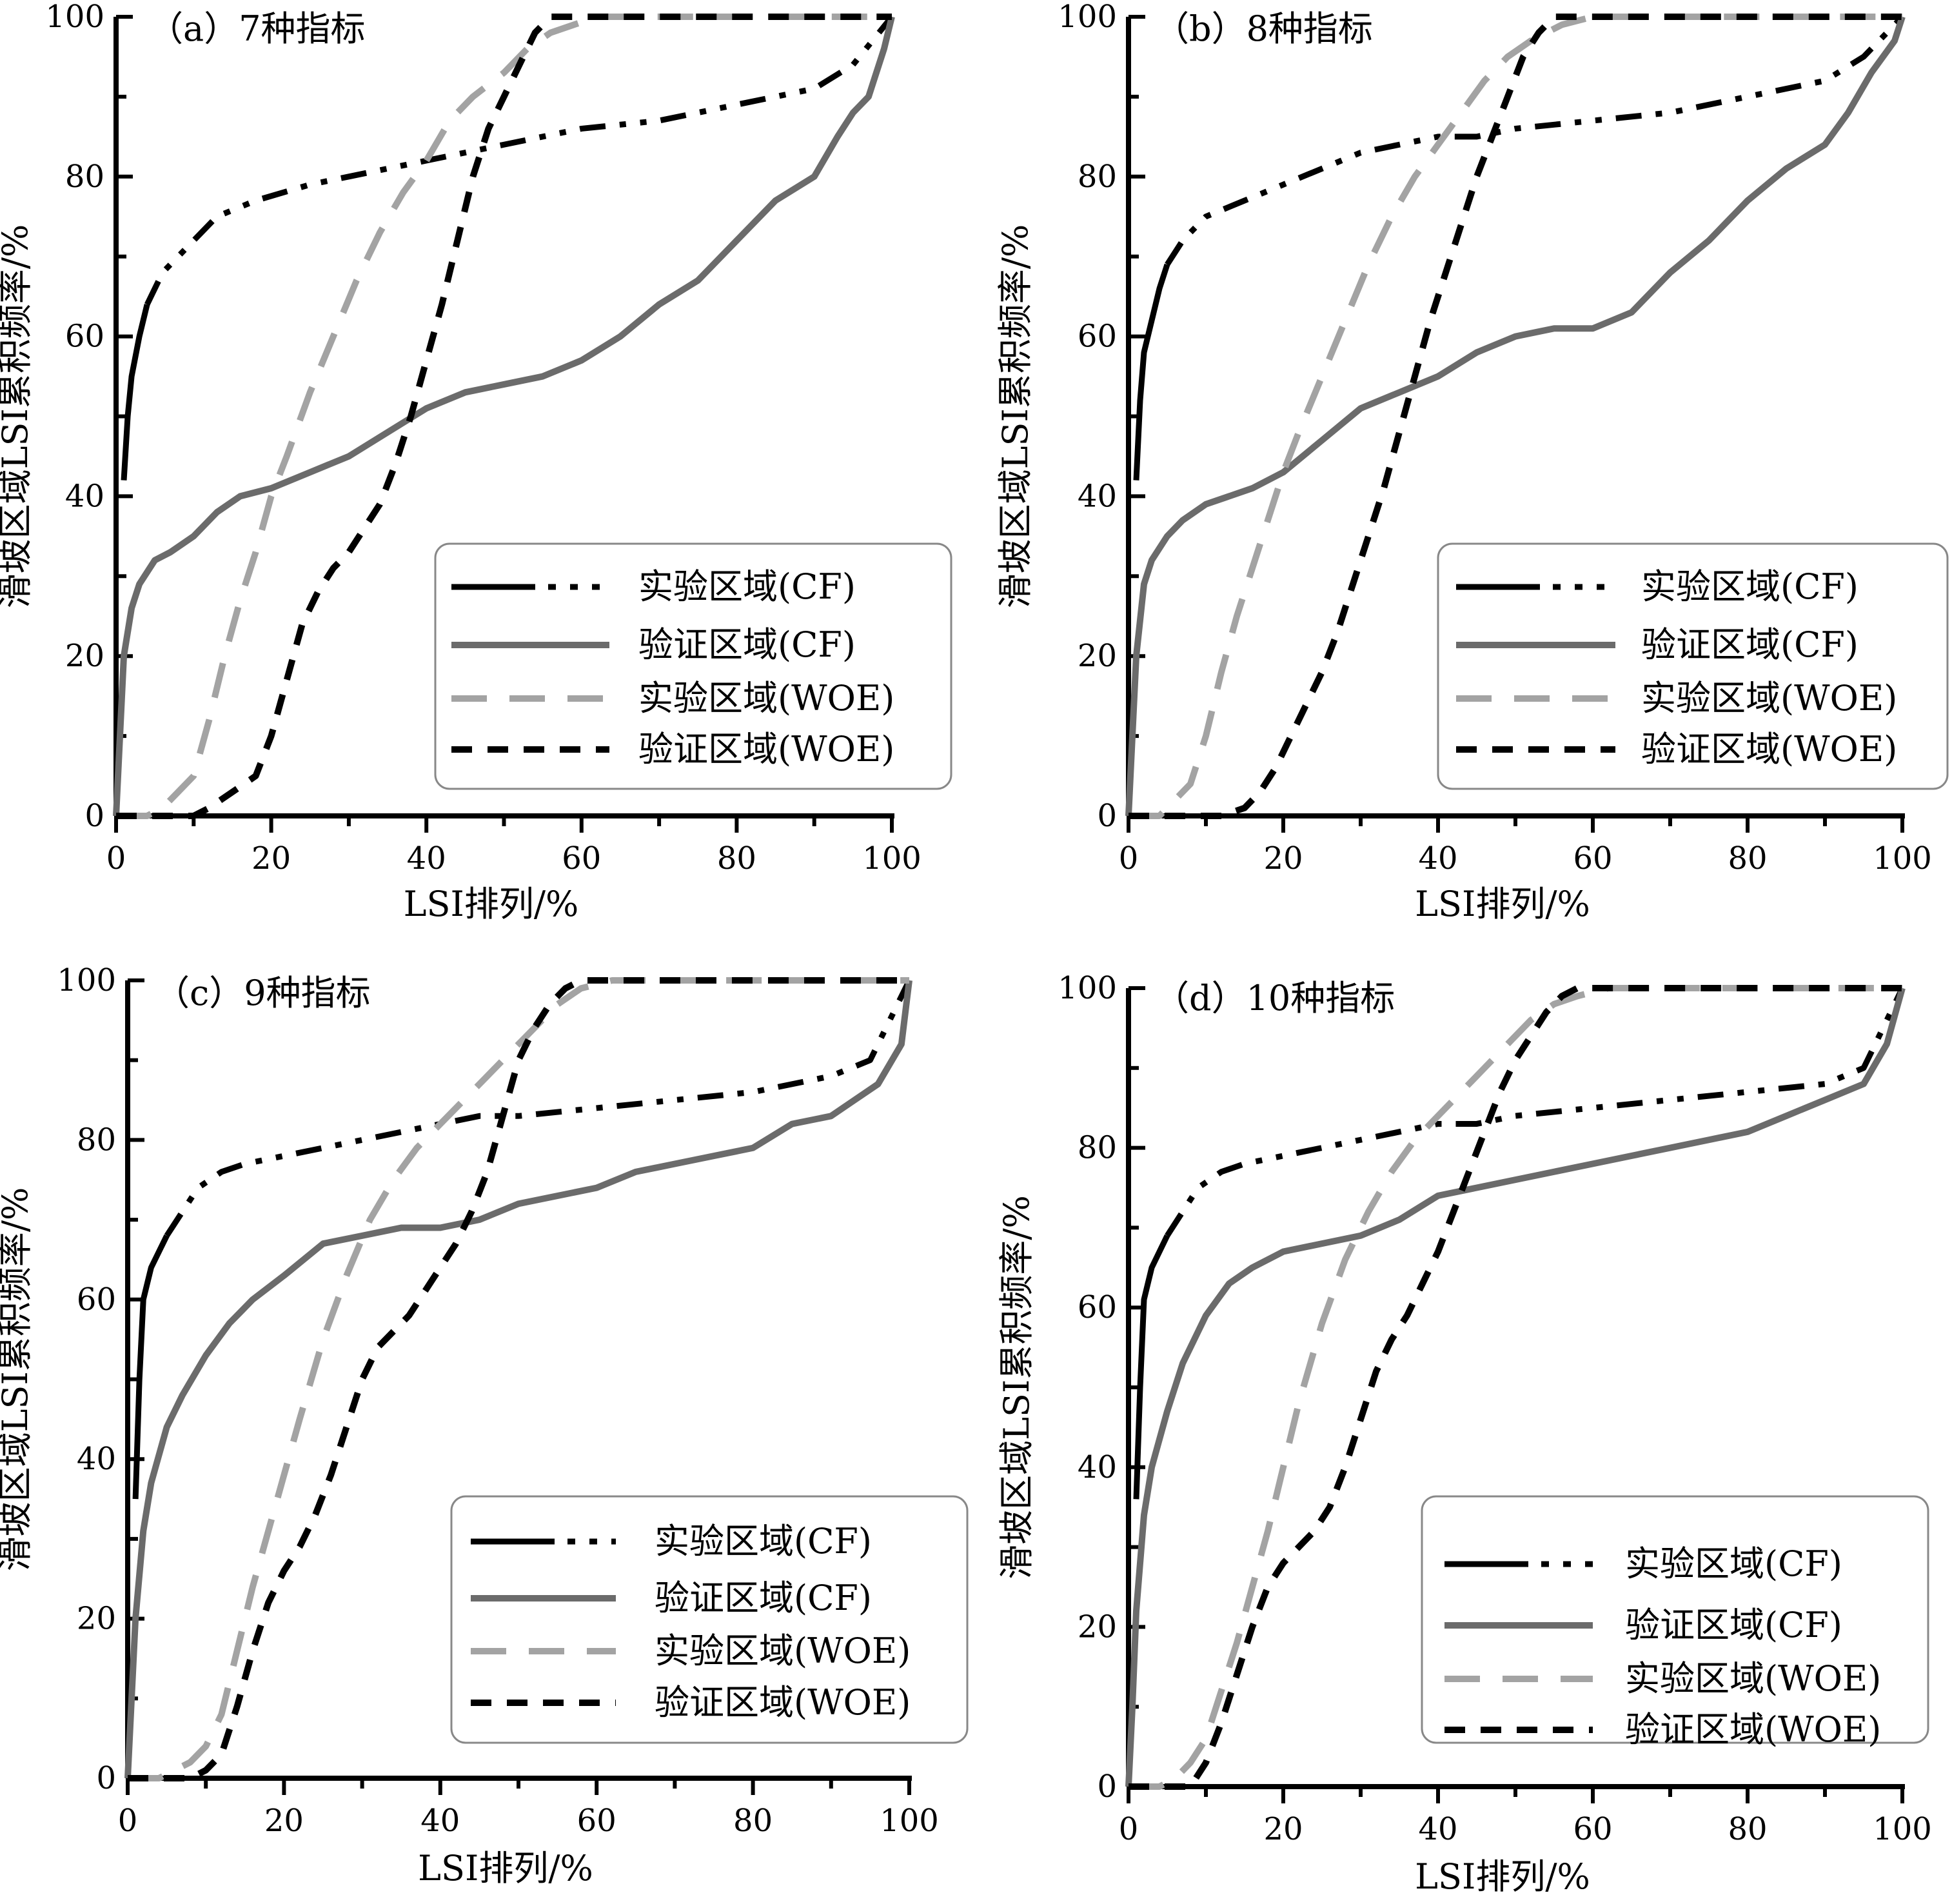 This screenshot has width=1952, height=1904. What do you see at coordinates (1274, 998) in the screenshot?
I see `panel-title-d: （d）10种指标` at bounding box center [1274, 998].